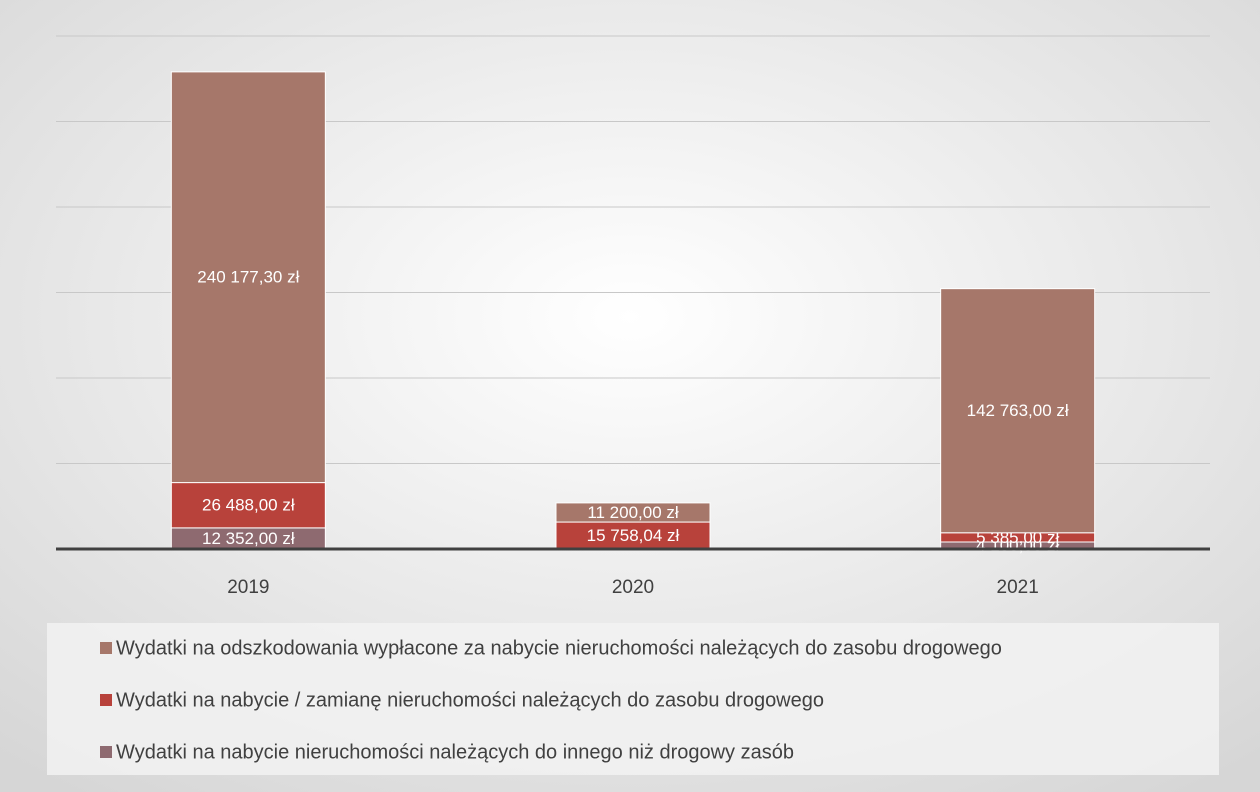 This screenshot has width=1260, height=792. I want to click on data-label: 240 177,30 zł, so click(248, 277).